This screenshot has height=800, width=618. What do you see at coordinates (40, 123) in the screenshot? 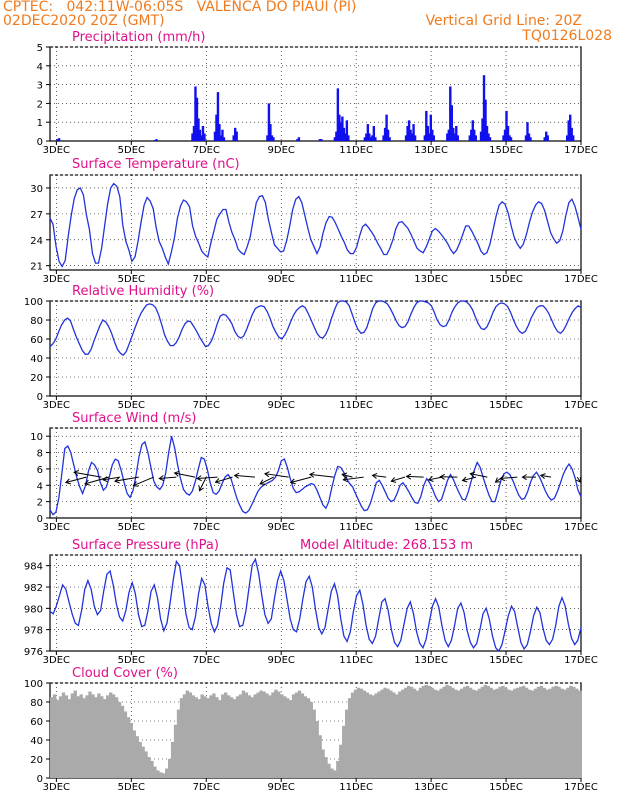
I see `y-tick-label: 1` at bounding box center [40, 123].